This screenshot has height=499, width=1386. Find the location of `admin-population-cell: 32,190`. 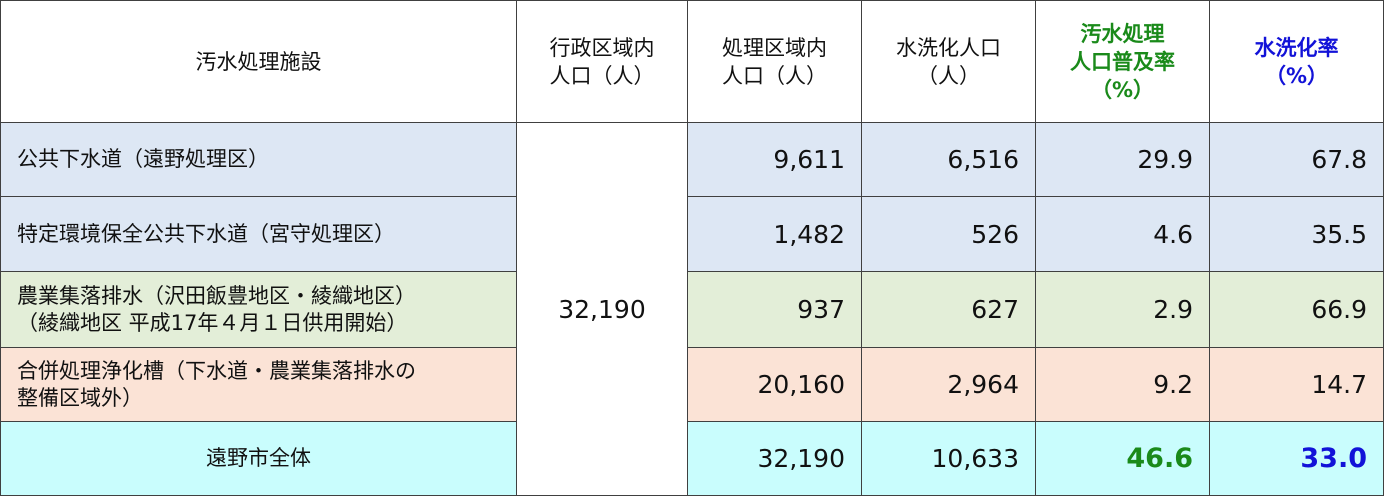

admin-population-cell: 32,190 is located at coordinates (602, 309).